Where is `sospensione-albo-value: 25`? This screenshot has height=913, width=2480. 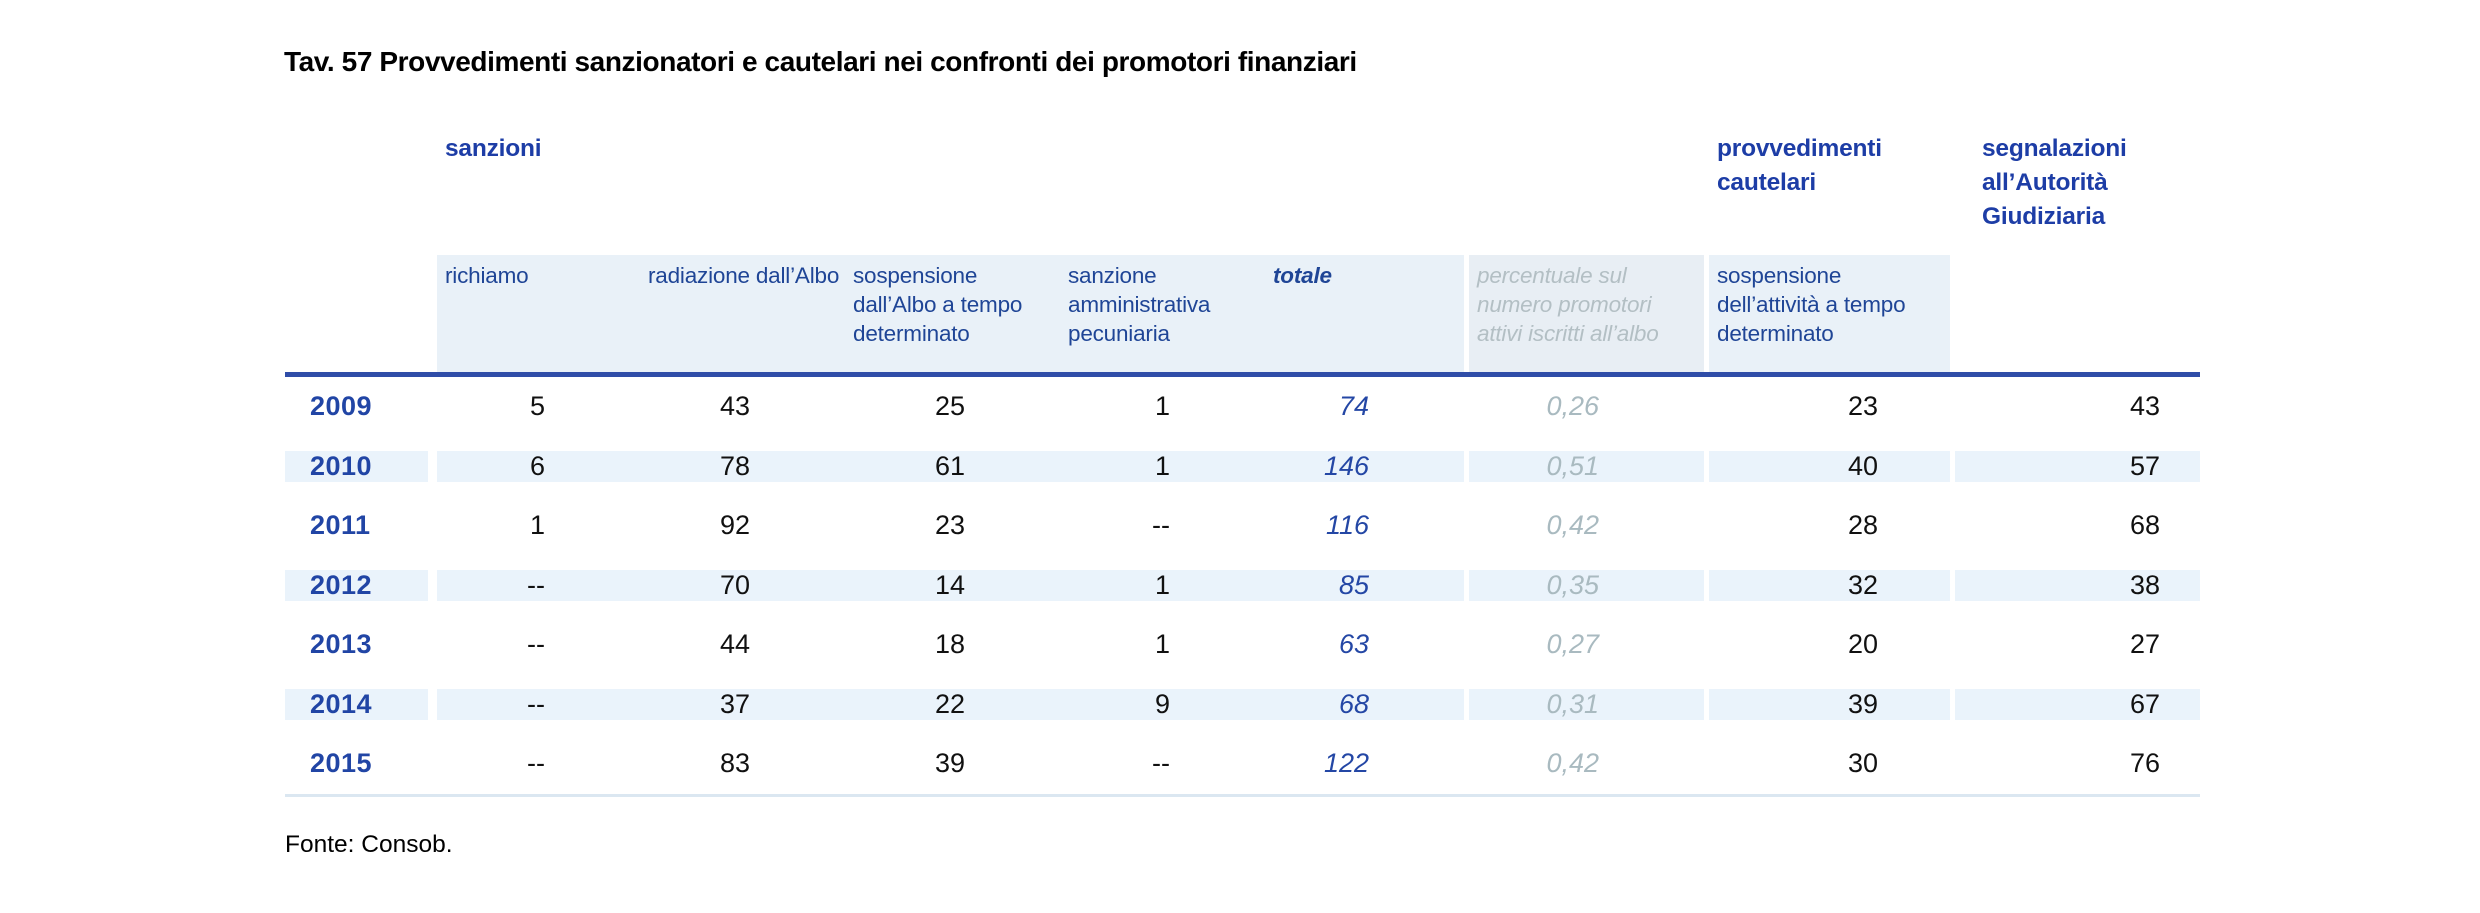
sospensione-albo-value: 25 is located at coordinates (949, 406).